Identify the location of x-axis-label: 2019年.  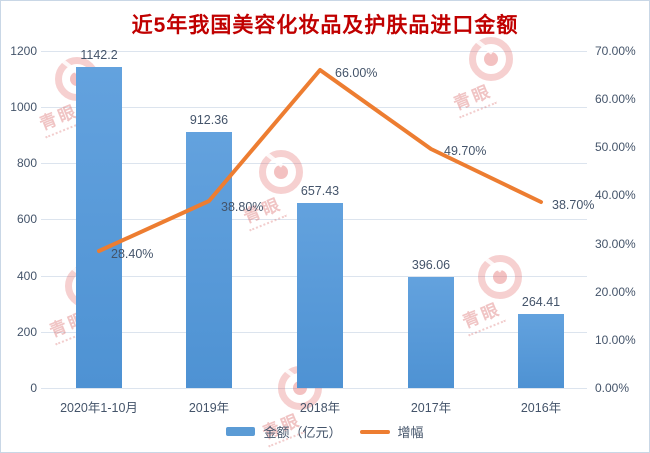
(209, 408).